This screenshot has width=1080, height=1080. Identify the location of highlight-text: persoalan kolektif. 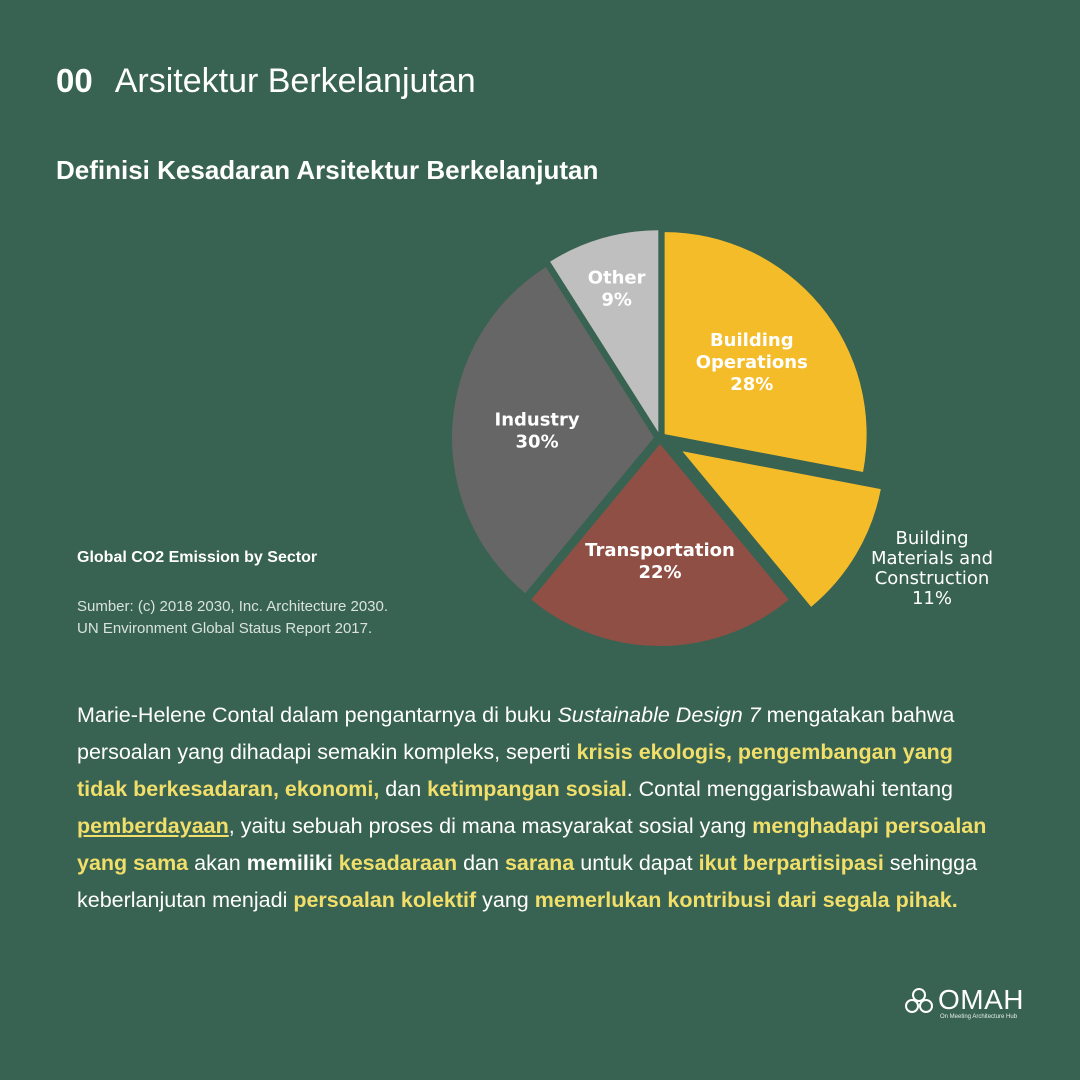
(385, 900).